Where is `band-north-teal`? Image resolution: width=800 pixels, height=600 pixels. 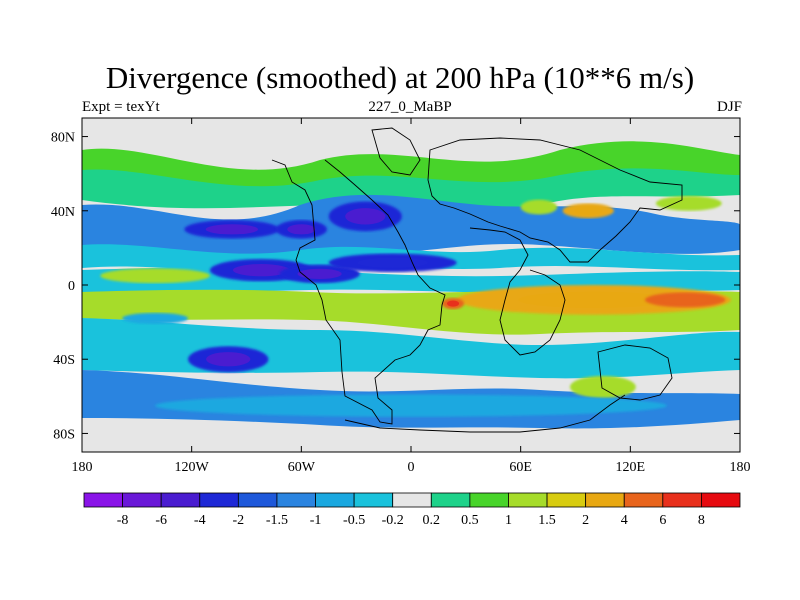 band-north-teal is located at coordinates (411, 188).